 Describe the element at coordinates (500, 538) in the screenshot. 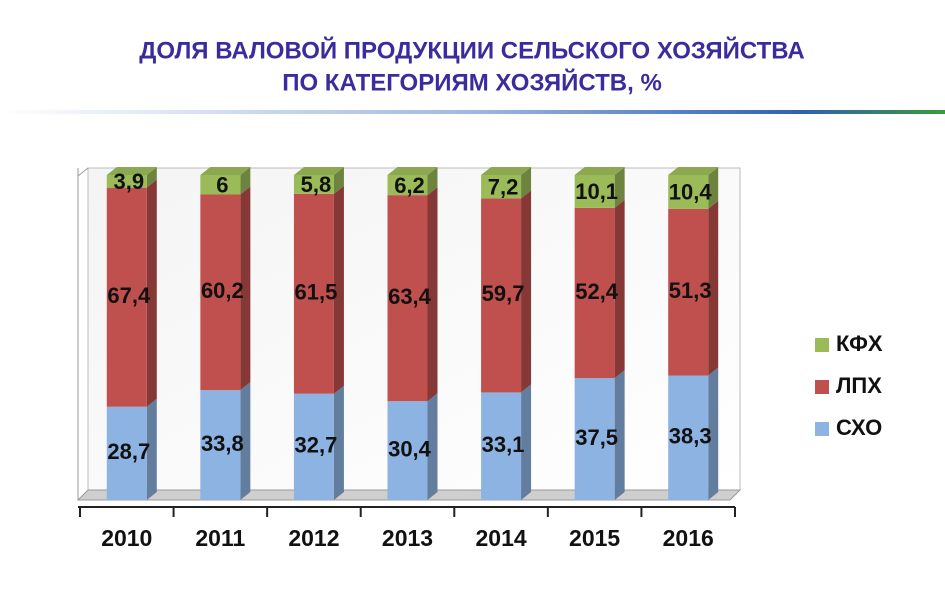

I see `x-tick-label: 2014` at that location.